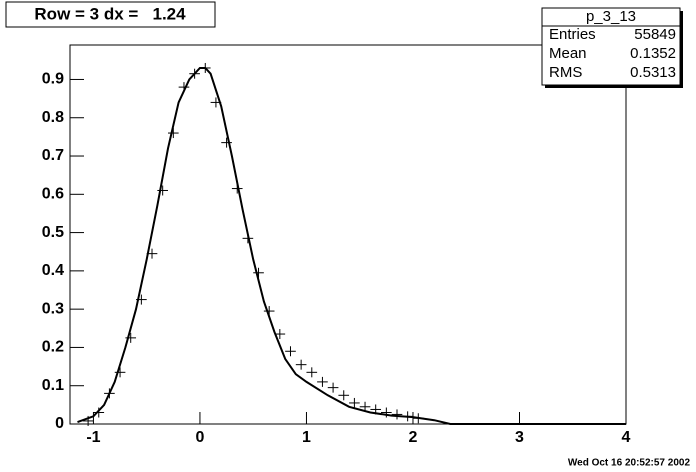 This screenshot has width=696, height=472. Describe the element at coordinates (53, 117) in the screenshot. I see `y-tick-label: 0.8` at that location.